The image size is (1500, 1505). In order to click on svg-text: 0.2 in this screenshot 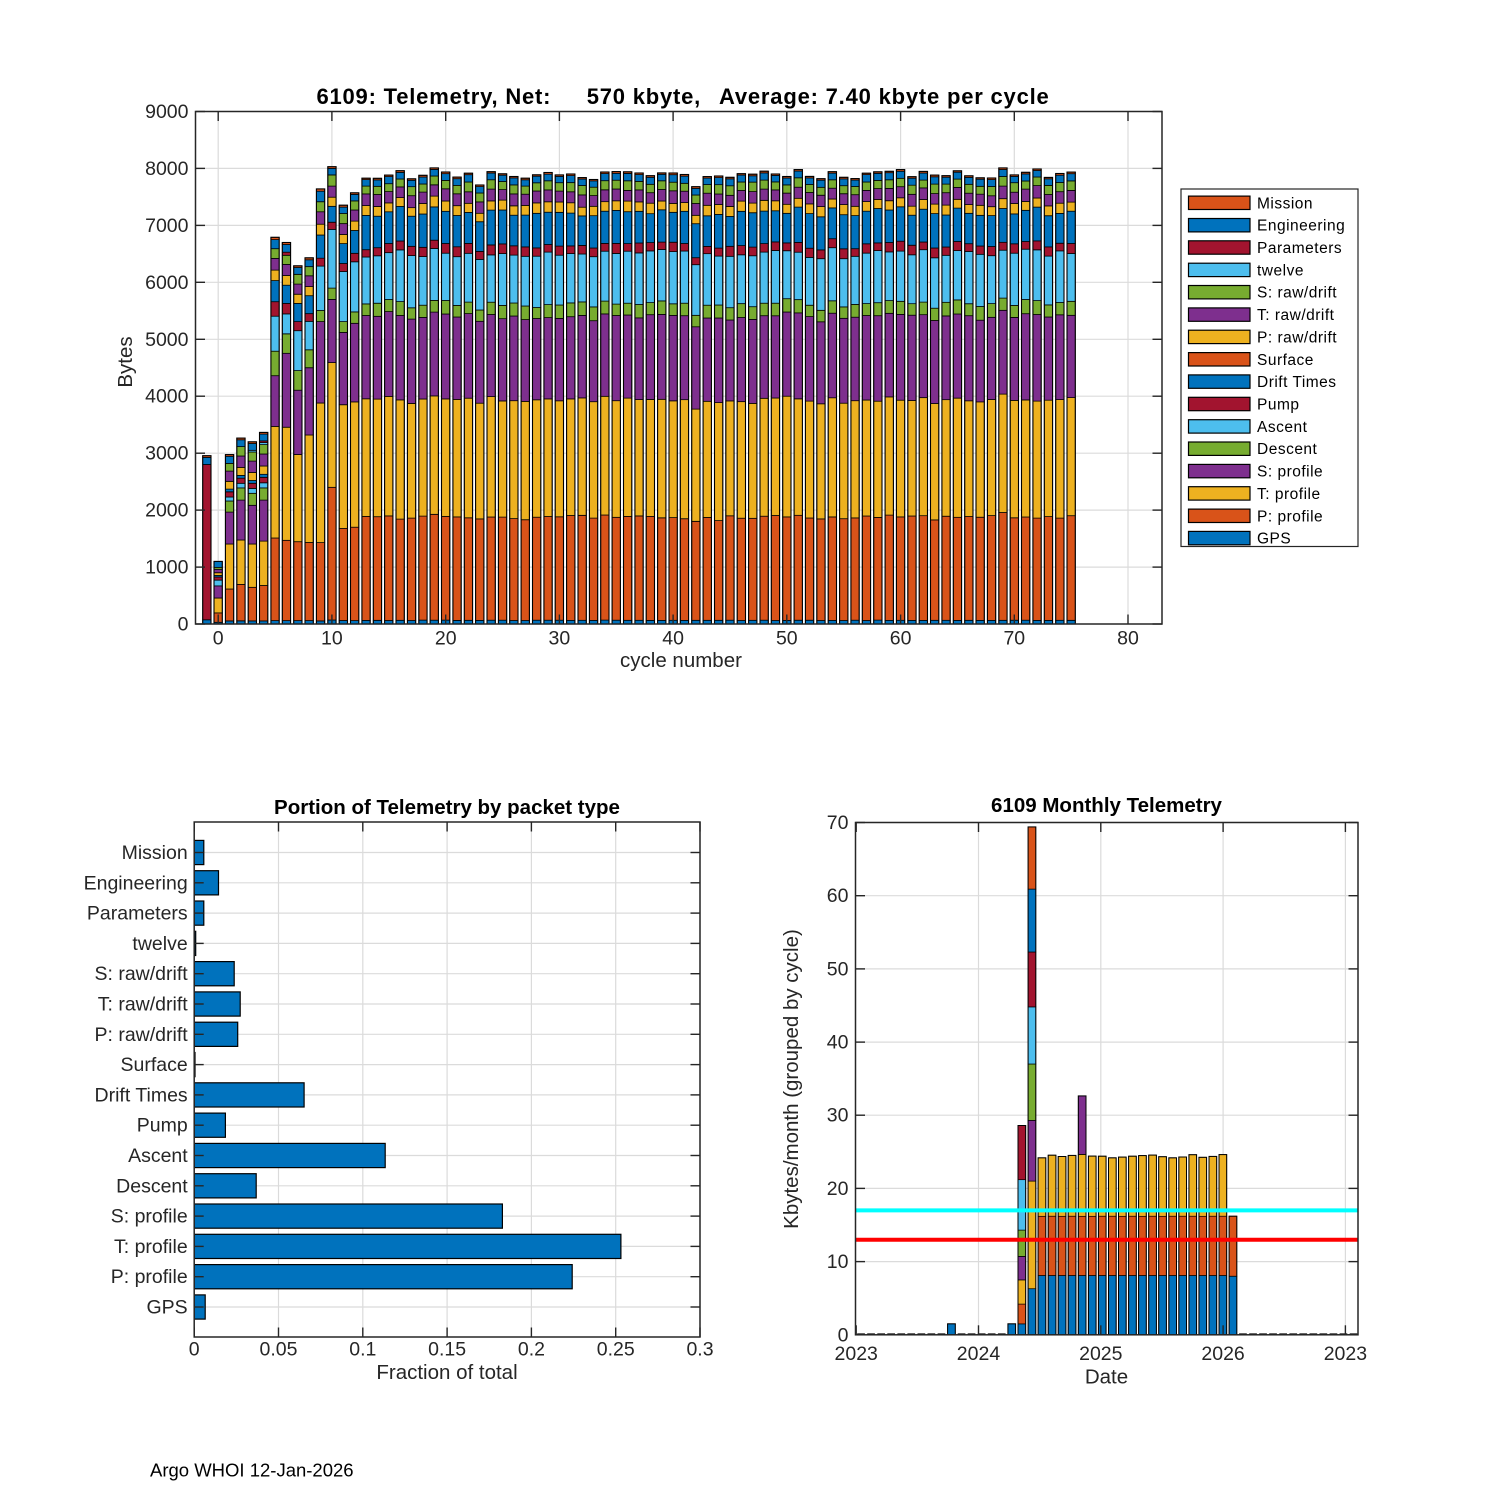, I will do `click(531, 1350)`.